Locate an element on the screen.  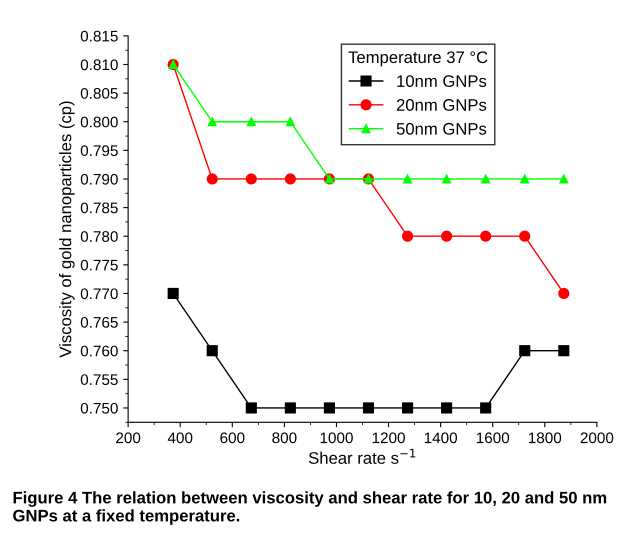
x-tick-label: 600 is located at coordinates (232, 438).